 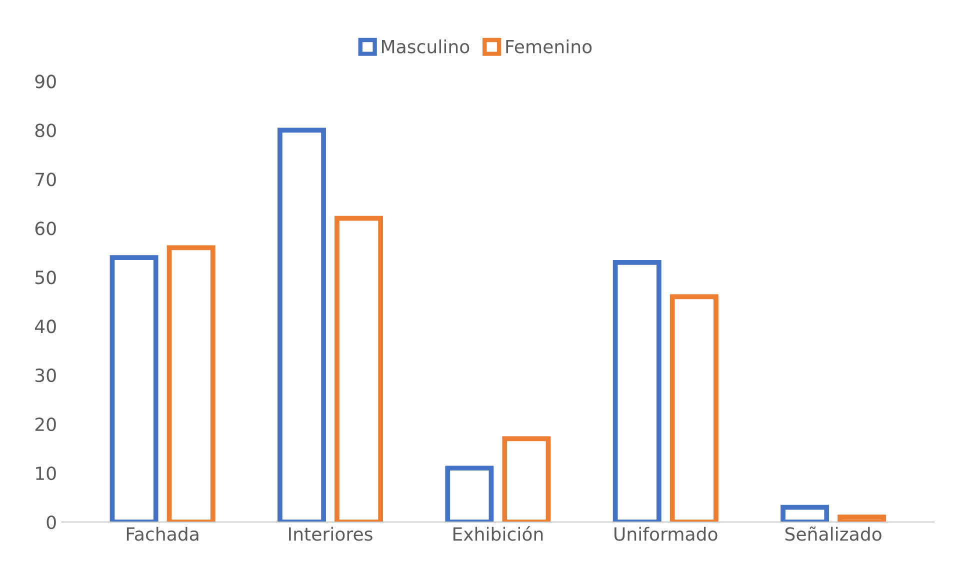 What do you see at coordinates (46, 179) in the screenshot?
I see `y-tick-label: 70` at bounding box center [46, 179].